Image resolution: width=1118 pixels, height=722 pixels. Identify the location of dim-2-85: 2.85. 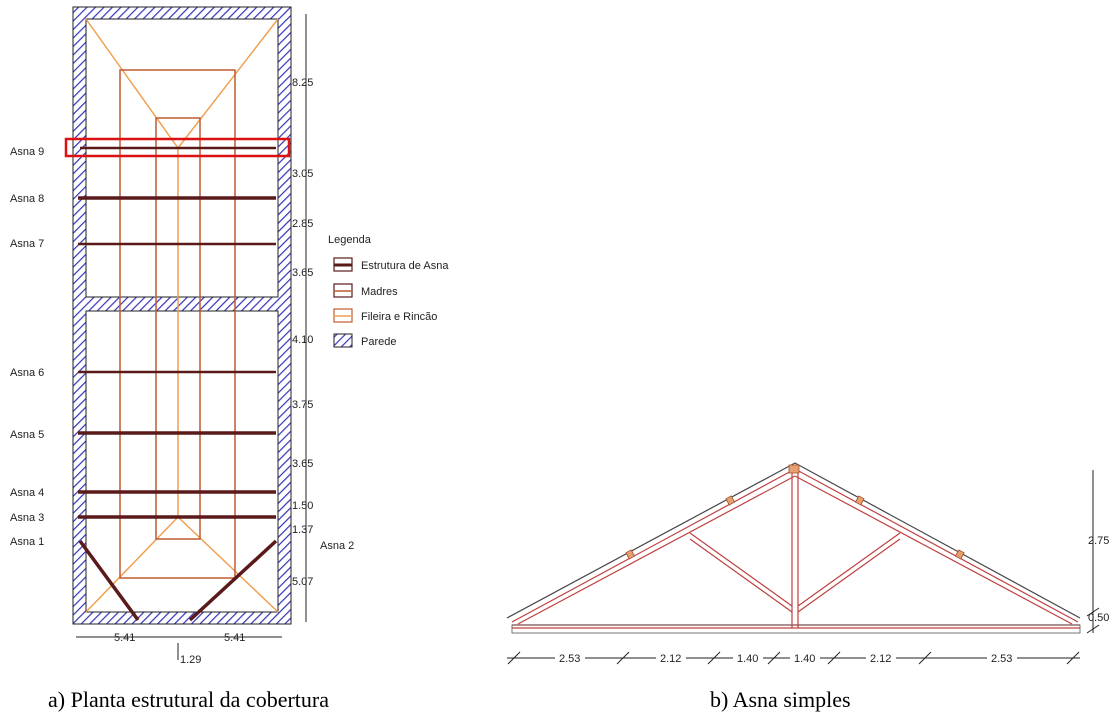
(302, 224).